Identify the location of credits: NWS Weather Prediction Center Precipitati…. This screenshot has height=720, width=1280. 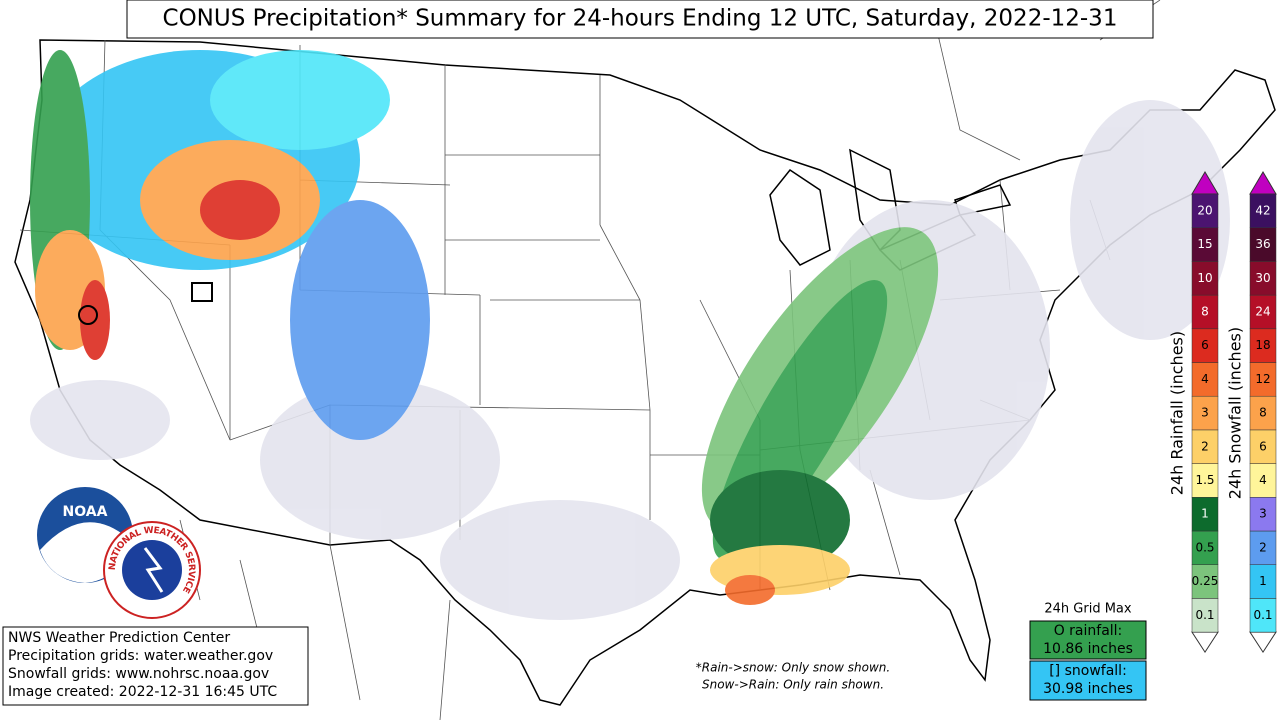
(142, 665).